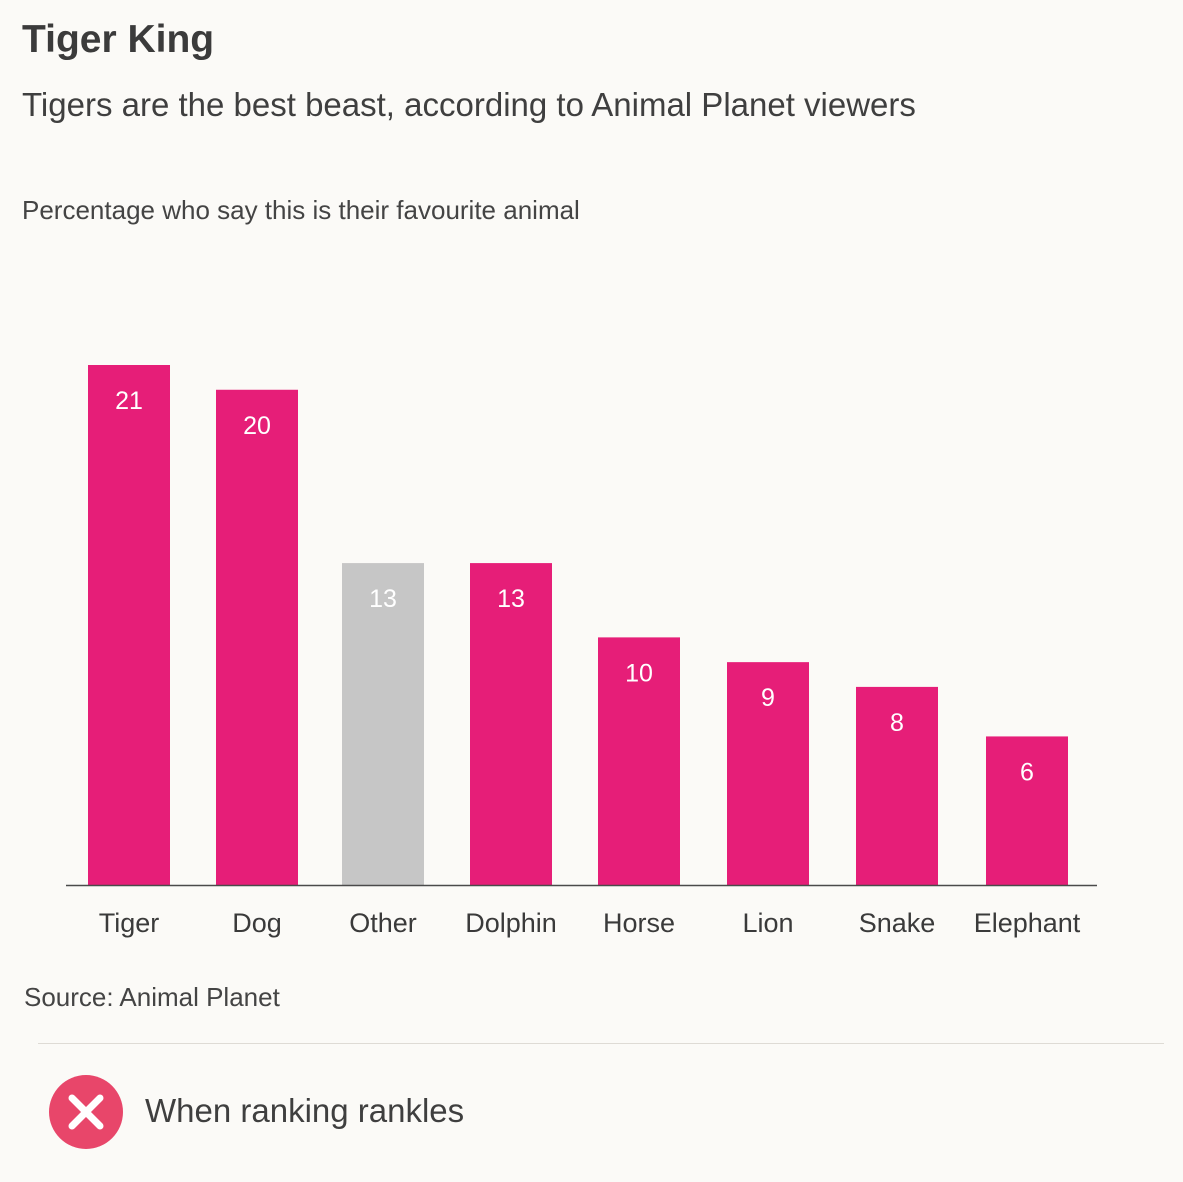 Image resolution: width=1183 pixels, height=1182 pixels. What do you see at coordinates (511, 923) in the screenshot?
I see `x-tick-label-dolphin: Dolphin` at bounding box center [511, 923].